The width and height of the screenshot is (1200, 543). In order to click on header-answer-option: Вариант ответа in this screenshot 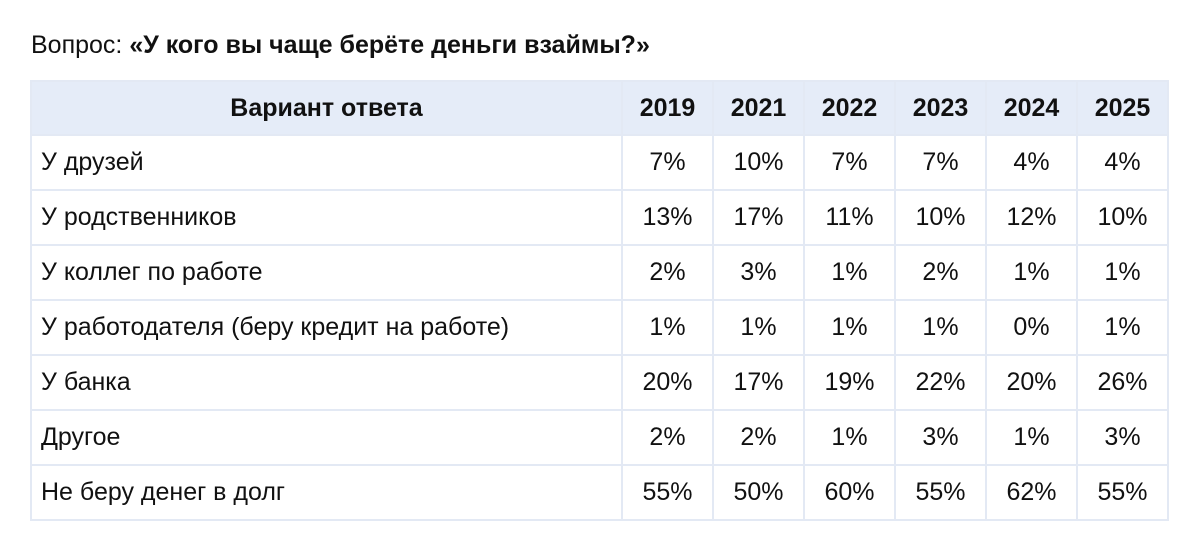, I will do `click(326, 108)`.